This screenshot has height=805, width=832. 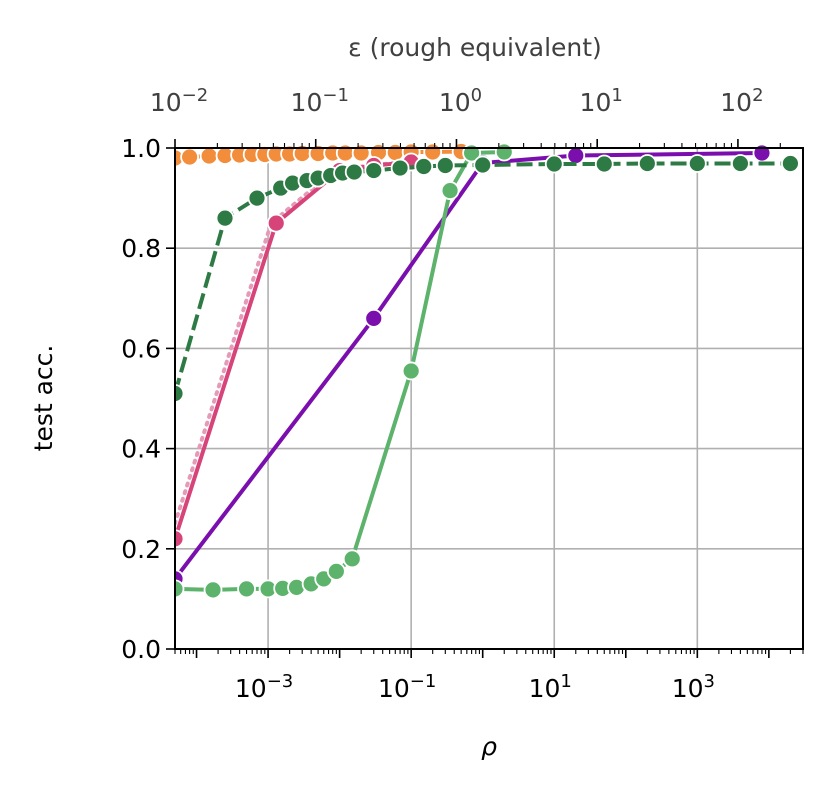 What do you see at coordinates (179, 101) in the screenshot?
I see `top-tick-label: 10⁻²` at bounding box center [179, 101].